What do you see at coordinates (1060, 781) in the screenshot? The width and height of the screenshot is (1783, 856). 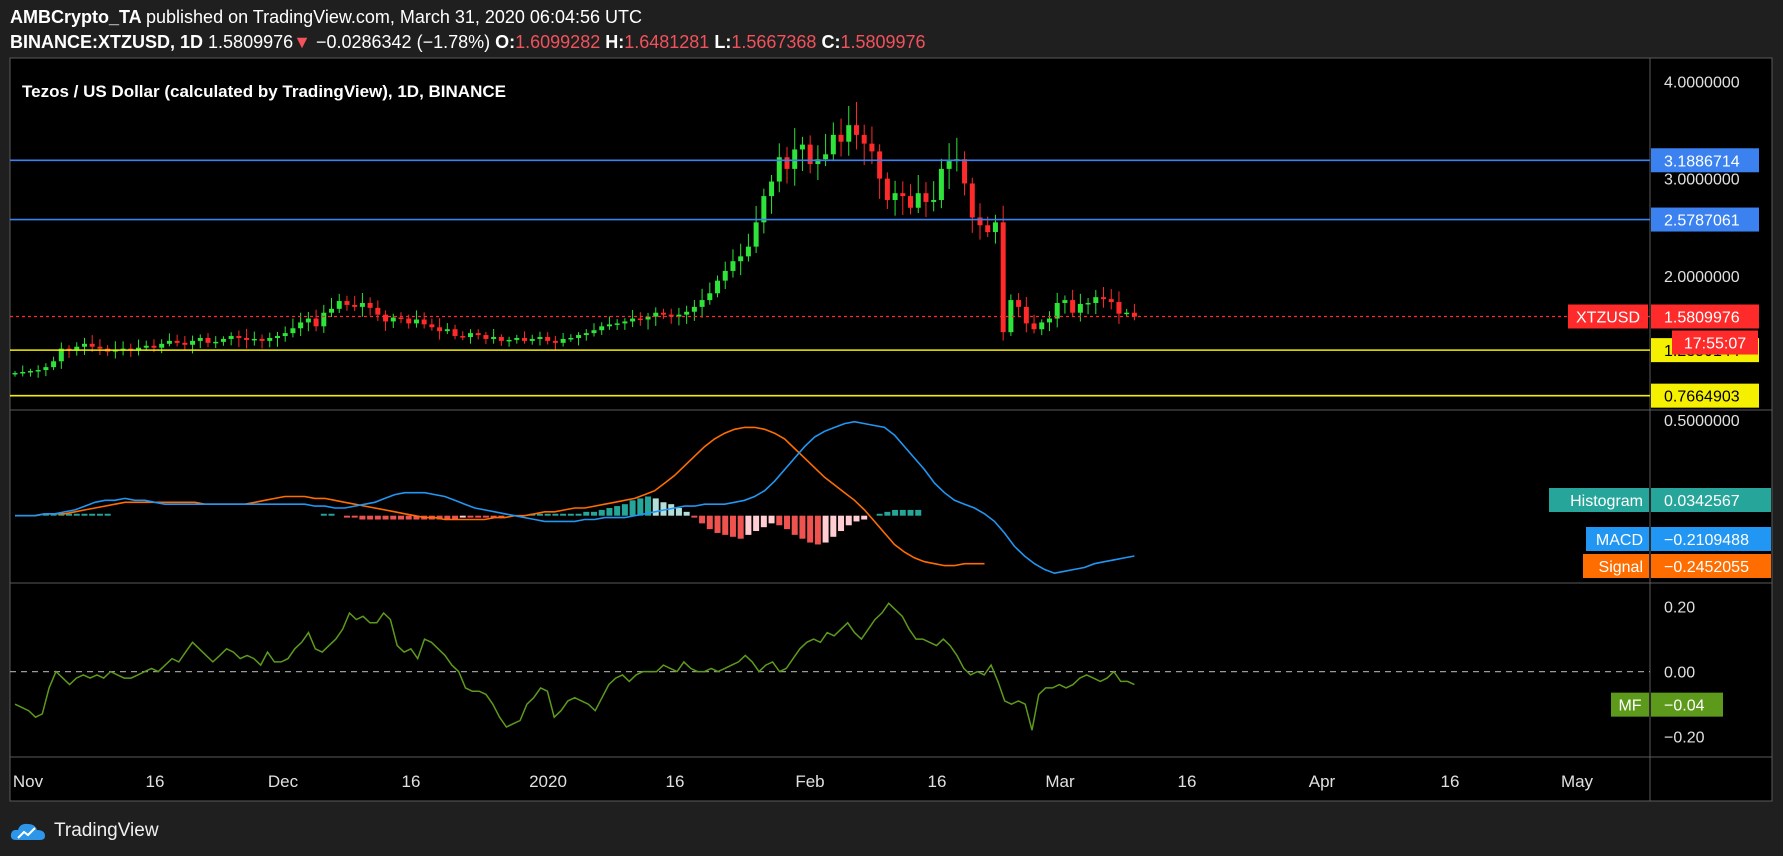 I see `time-tick-label: Mar` at bounding box center [1060, 781].